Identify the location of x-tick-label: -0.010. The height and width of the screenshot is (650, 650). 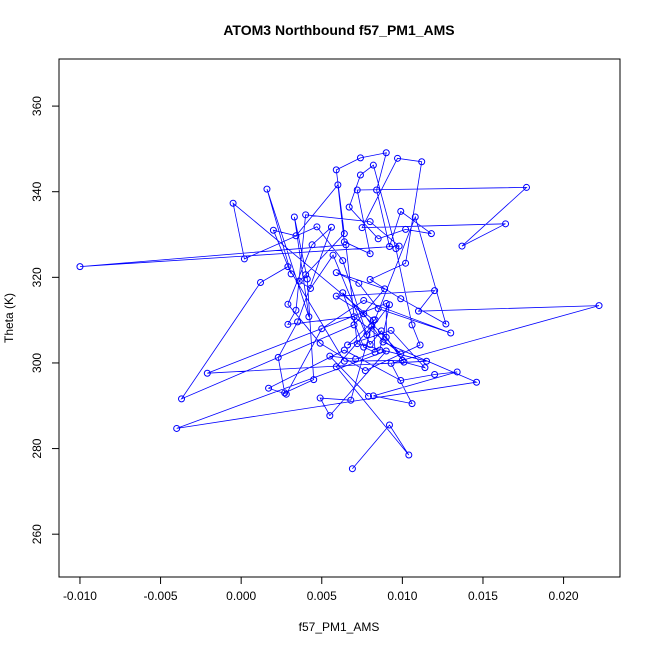
(80, 596).